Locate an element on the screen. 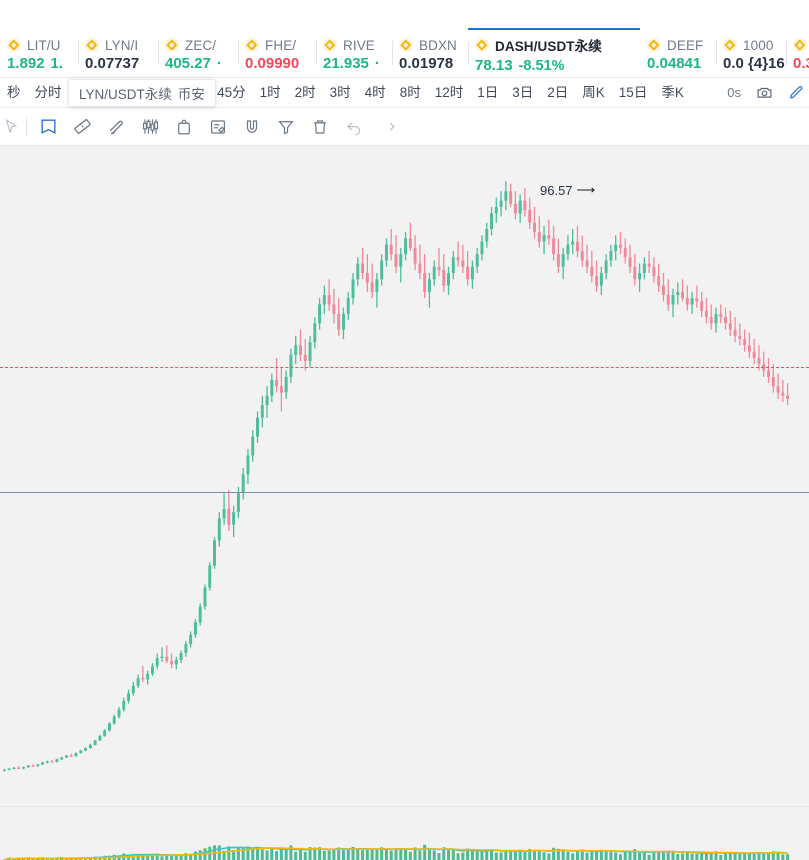 This screenshot has height=860, width=809. camera-icon is located at coordinates (764, 93).